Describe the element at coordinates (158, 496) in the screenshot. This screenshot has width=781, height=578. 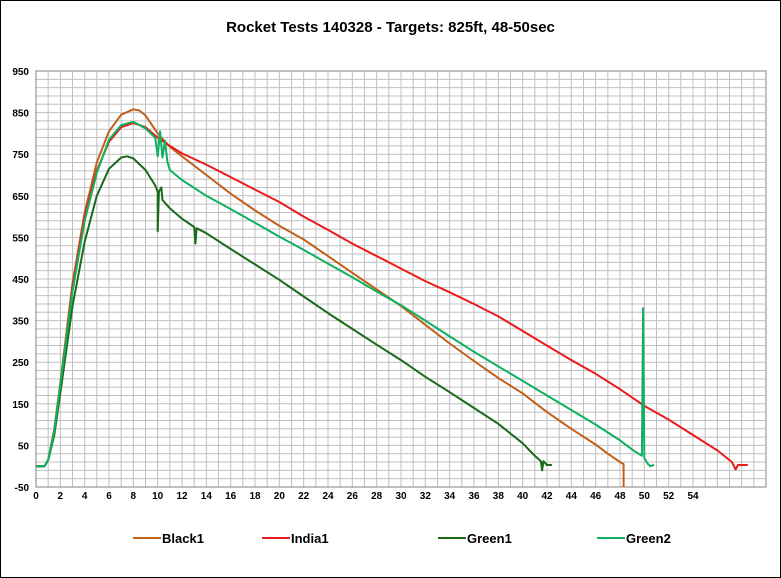
I see `x-tick-label: 10` at that location.